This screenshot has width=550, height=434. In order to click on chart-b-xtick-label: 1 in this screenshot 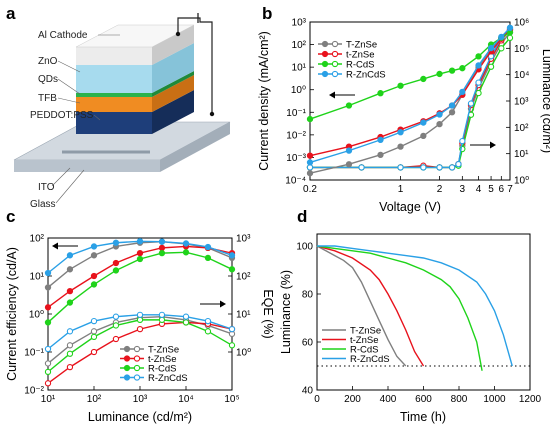, I will do `click(401, 189)`.